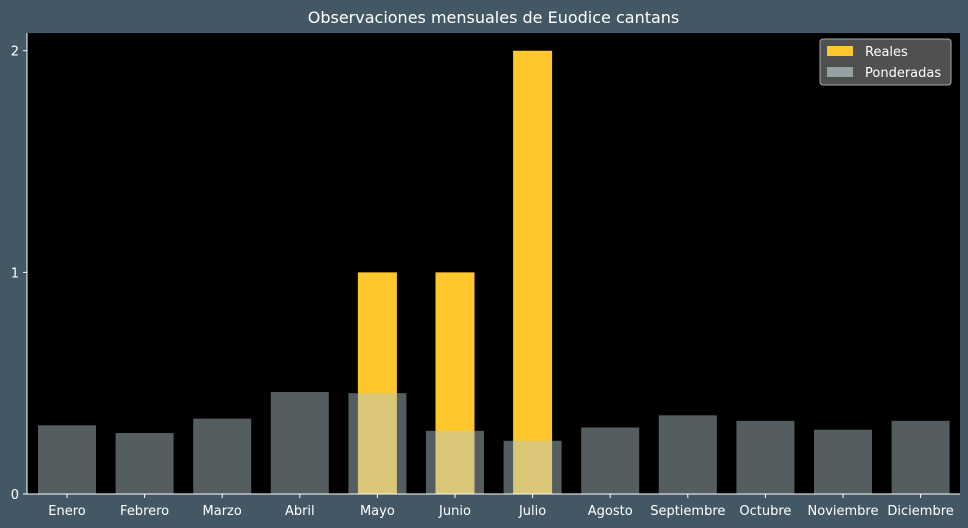 The height and width of the screenshot is (528, 968). Describe the element at coordinates (15, 273) in the screenshot. I see `y-tick-label: 1` at that location.